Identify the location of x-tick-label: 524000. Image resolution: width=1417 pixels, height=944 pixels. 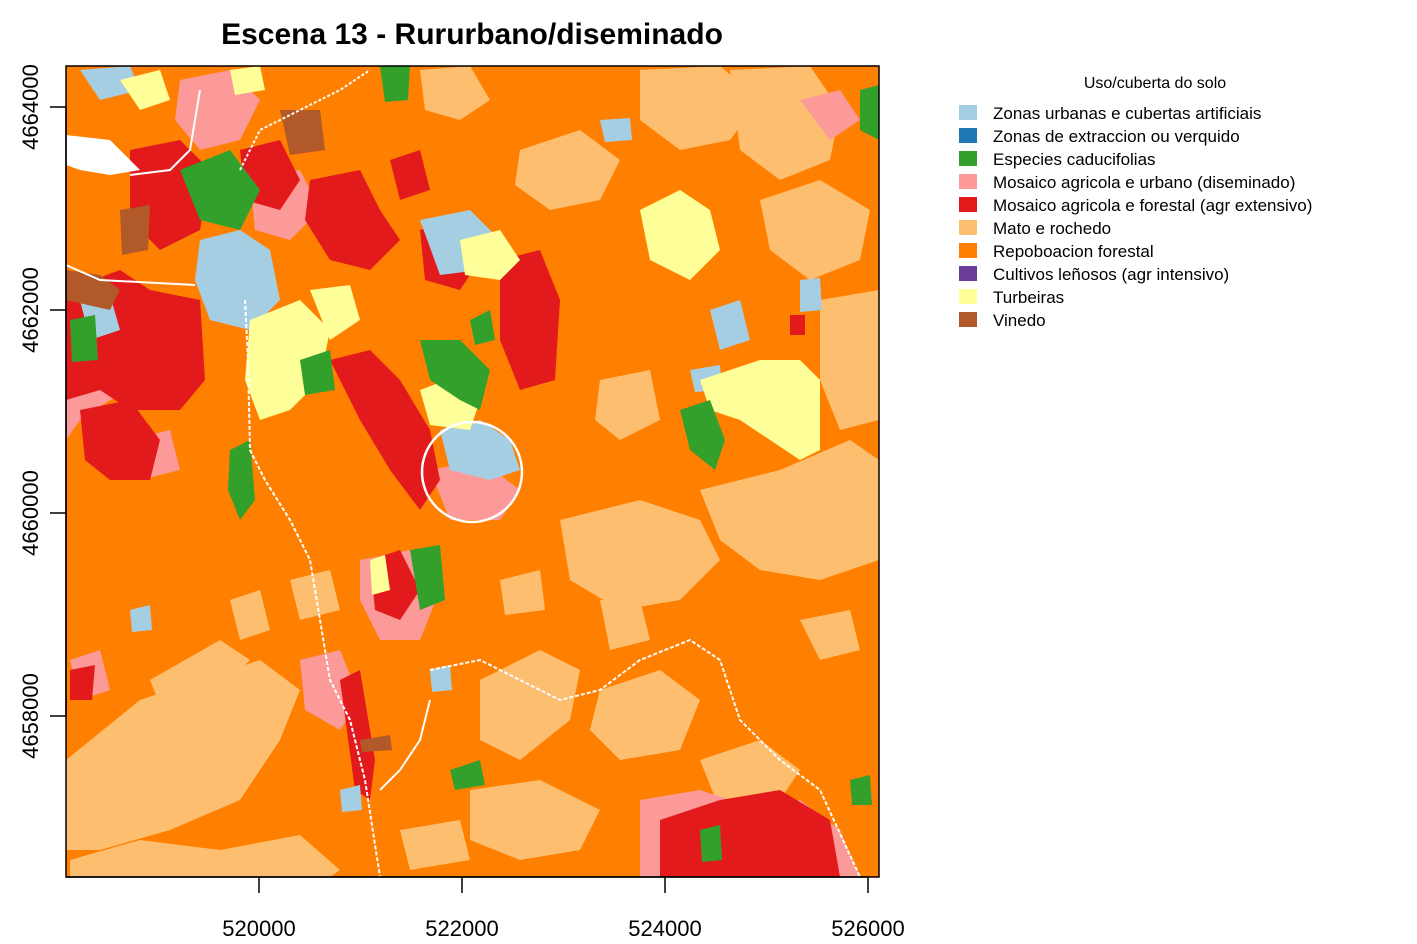
(664, 928).